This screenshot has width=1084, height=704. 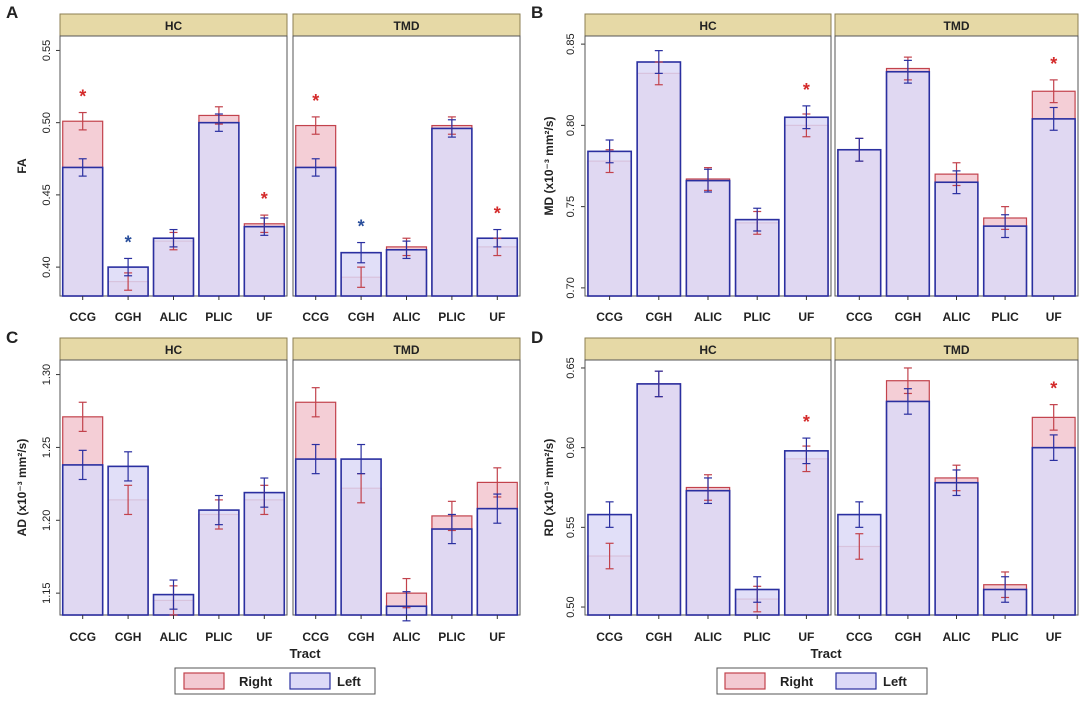 What do you see at coordinates (22, 166) in the screenshot?
I see `y-axis-label: FA` at bounding box center [22, 166].